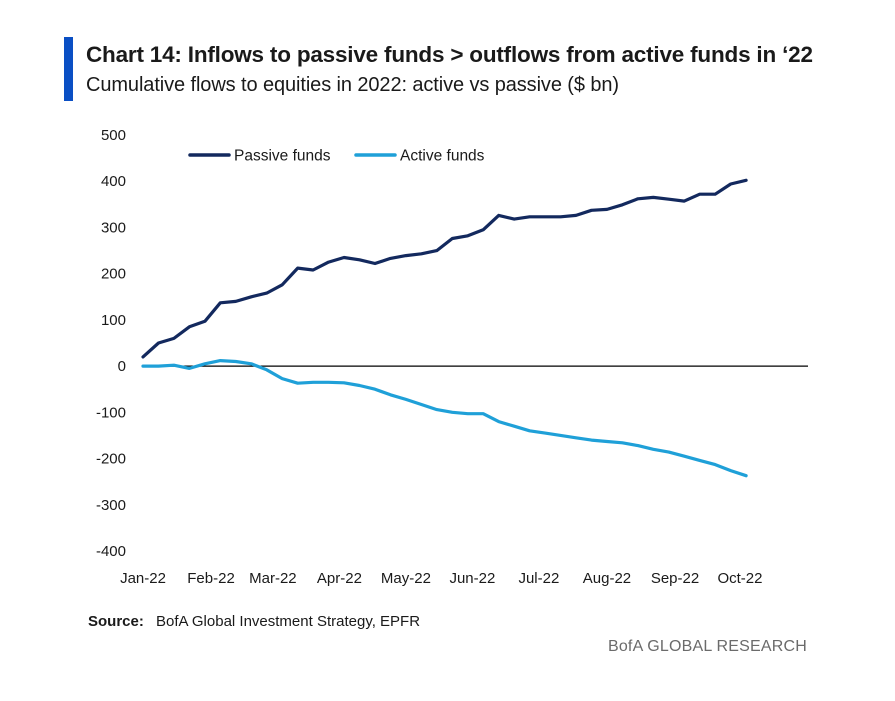  What do you see at coordinates (282, 156) in the screenshot?
I see `legend-label: Passive funds` at bounding box center [282, 156].